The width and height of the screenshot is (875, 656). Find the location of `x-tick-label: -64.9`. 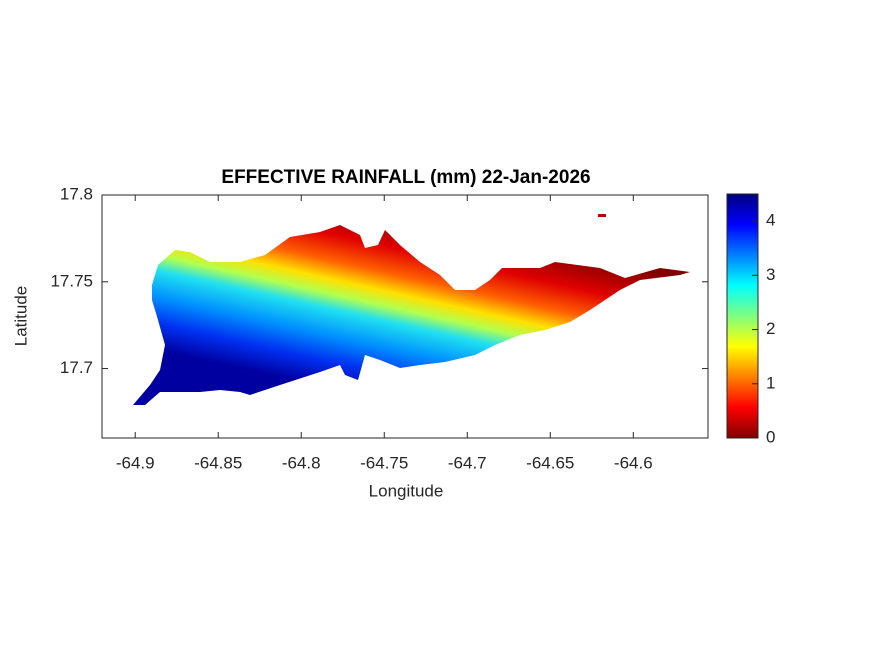

x-tick-label: -64.9 is located at coordinates (135, 462).